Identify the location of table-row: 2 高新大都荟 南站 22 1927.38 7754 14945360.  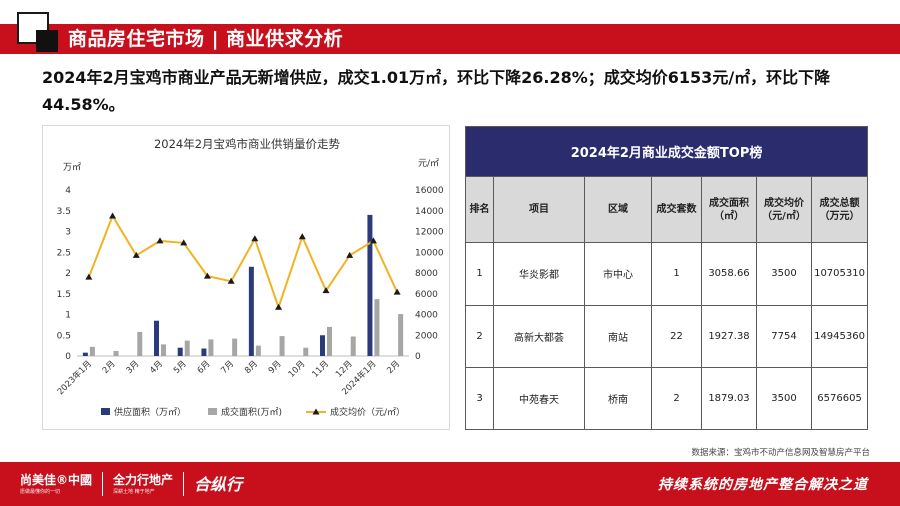
(667, 336).